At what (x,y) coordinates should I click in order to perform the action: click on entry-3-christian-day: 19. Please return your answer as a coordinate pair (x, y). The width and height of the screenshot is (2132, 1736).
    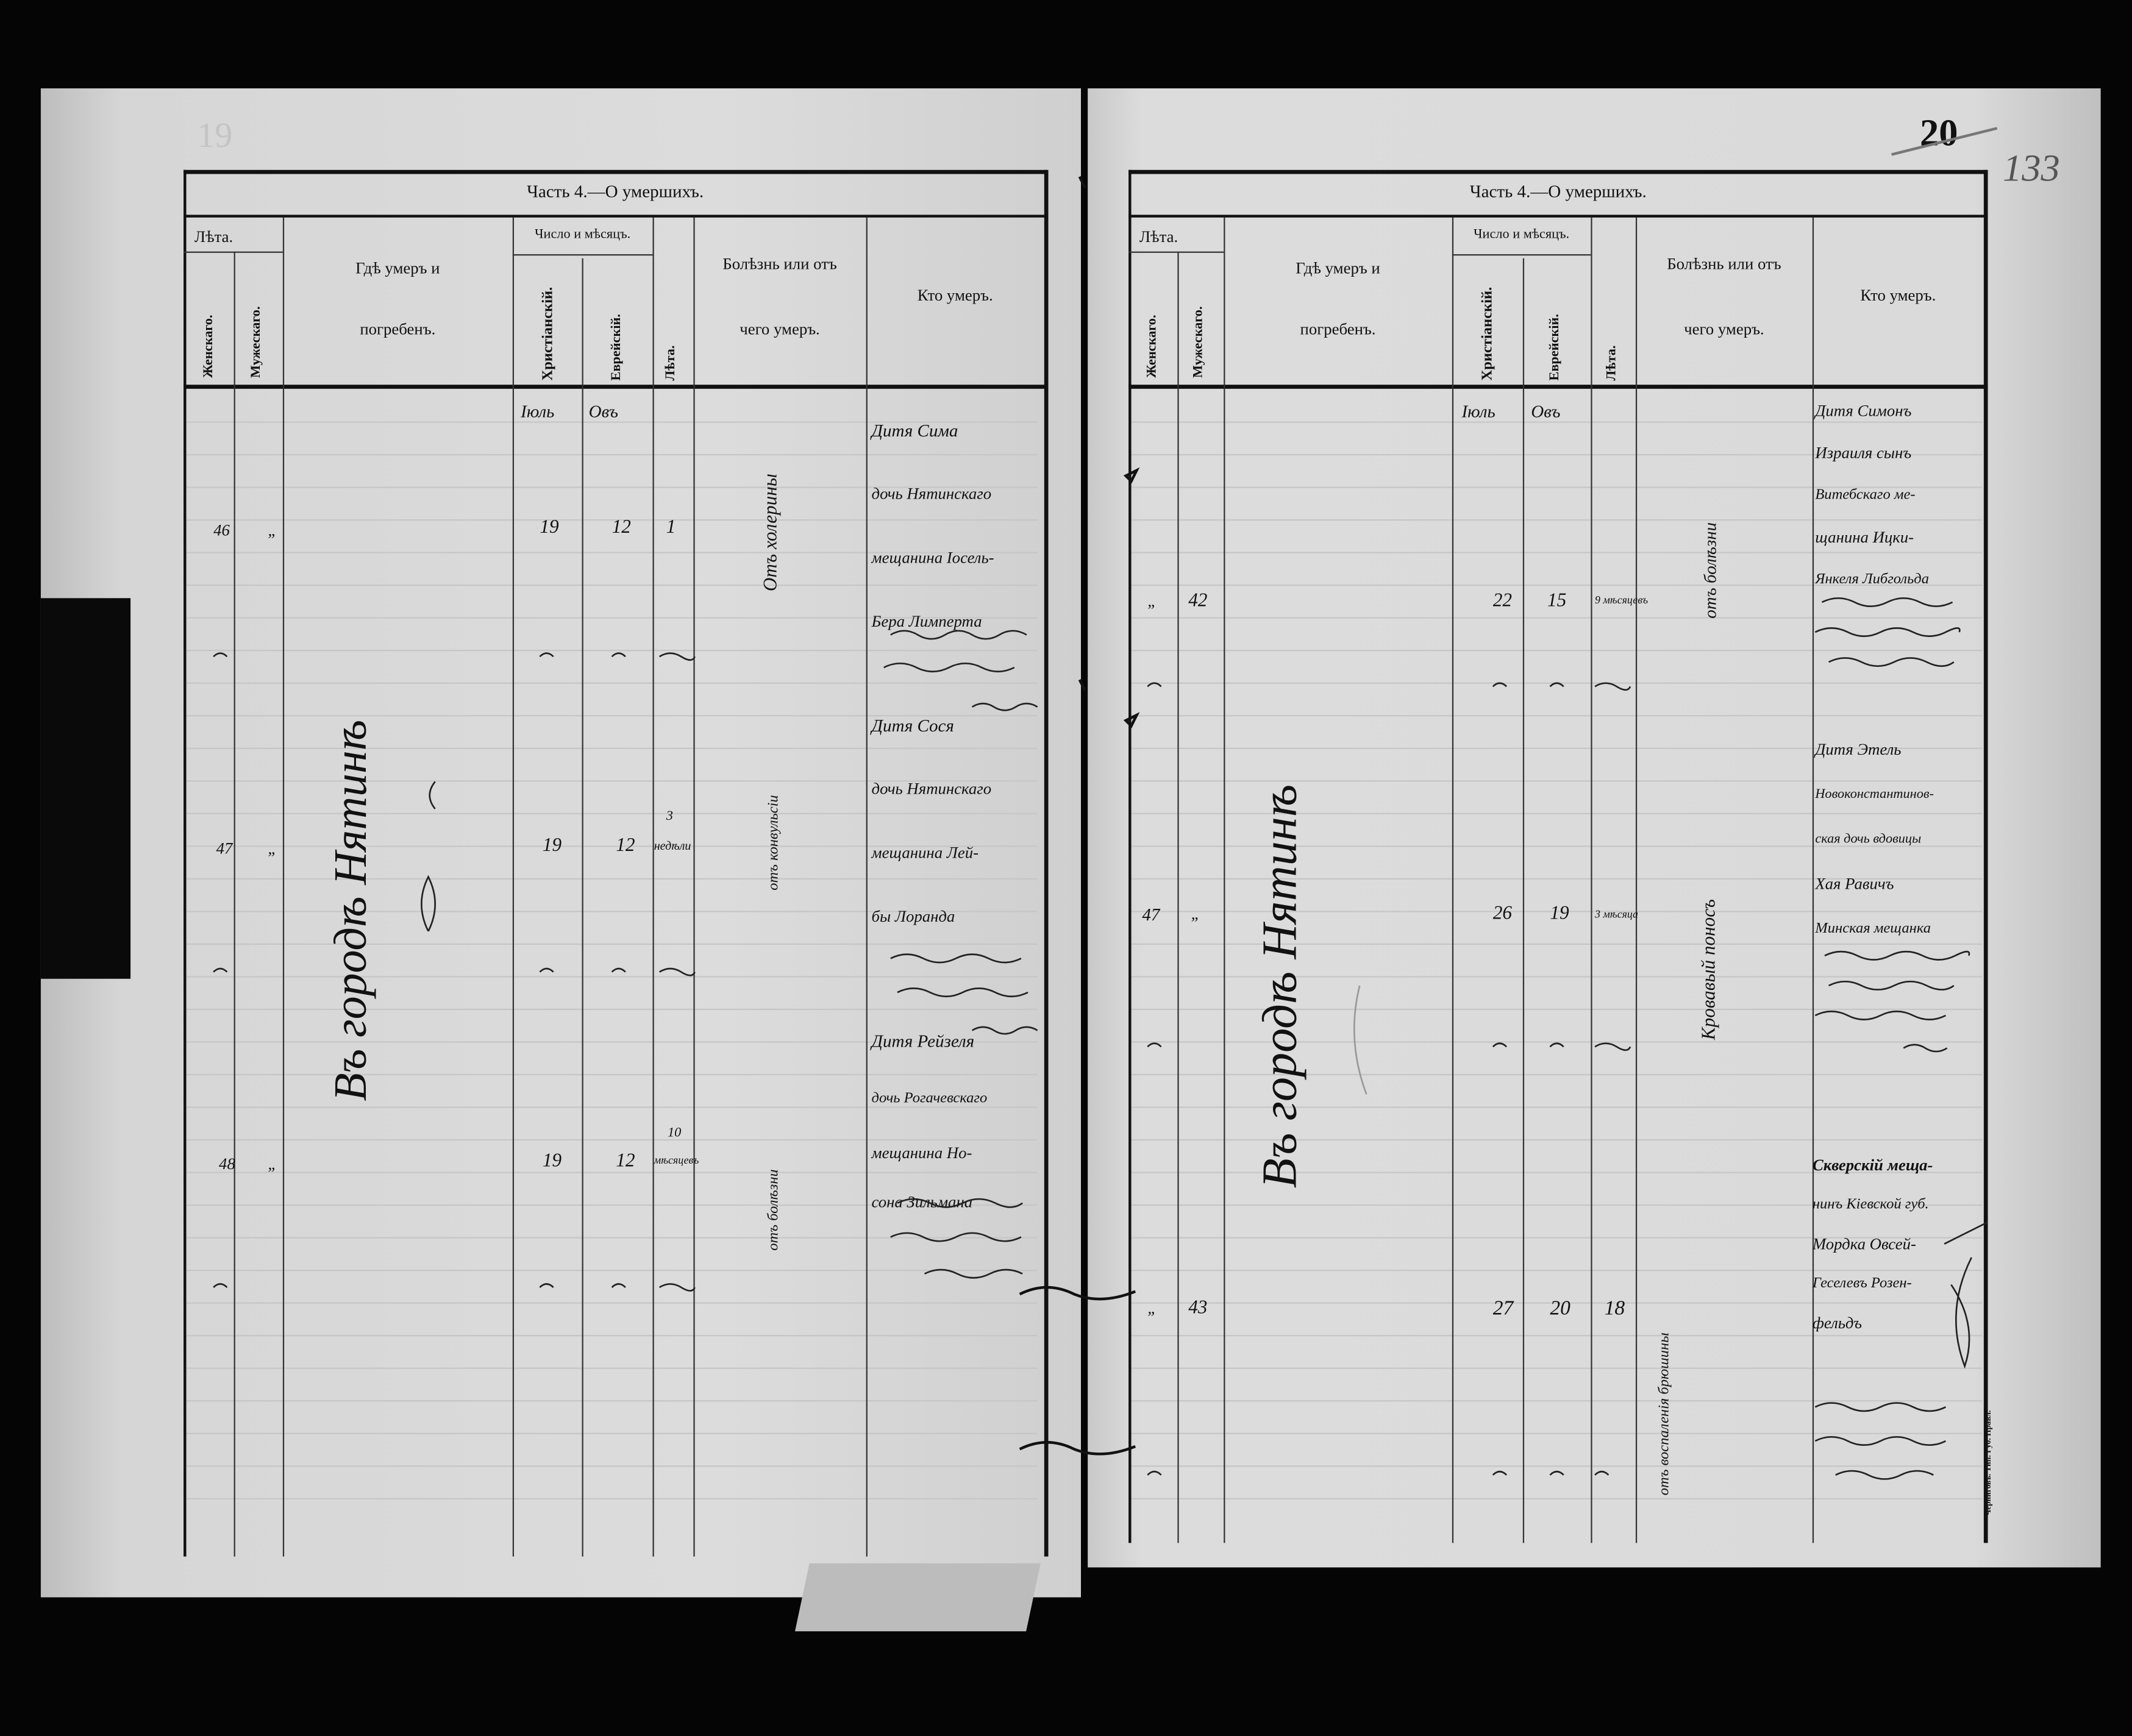
    Looking at the image, I should click on (552, 1161).